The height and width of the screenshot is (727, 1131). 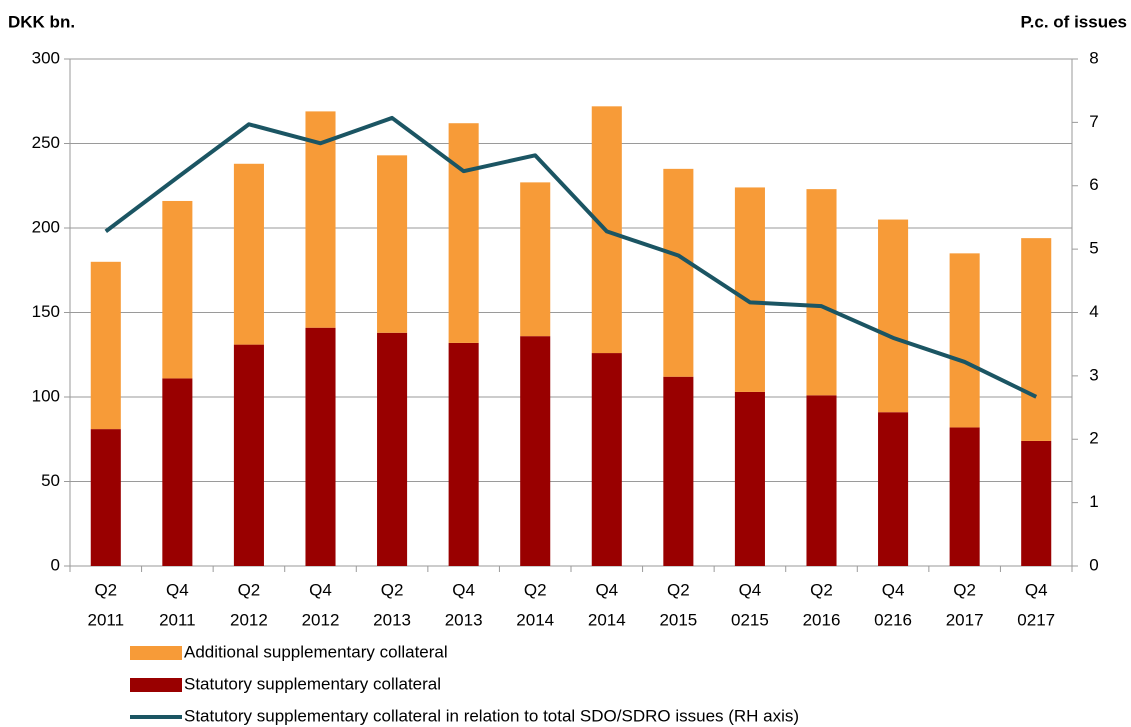 I want to click on y2-tick-label: 3, so click(x=1093, y=374).